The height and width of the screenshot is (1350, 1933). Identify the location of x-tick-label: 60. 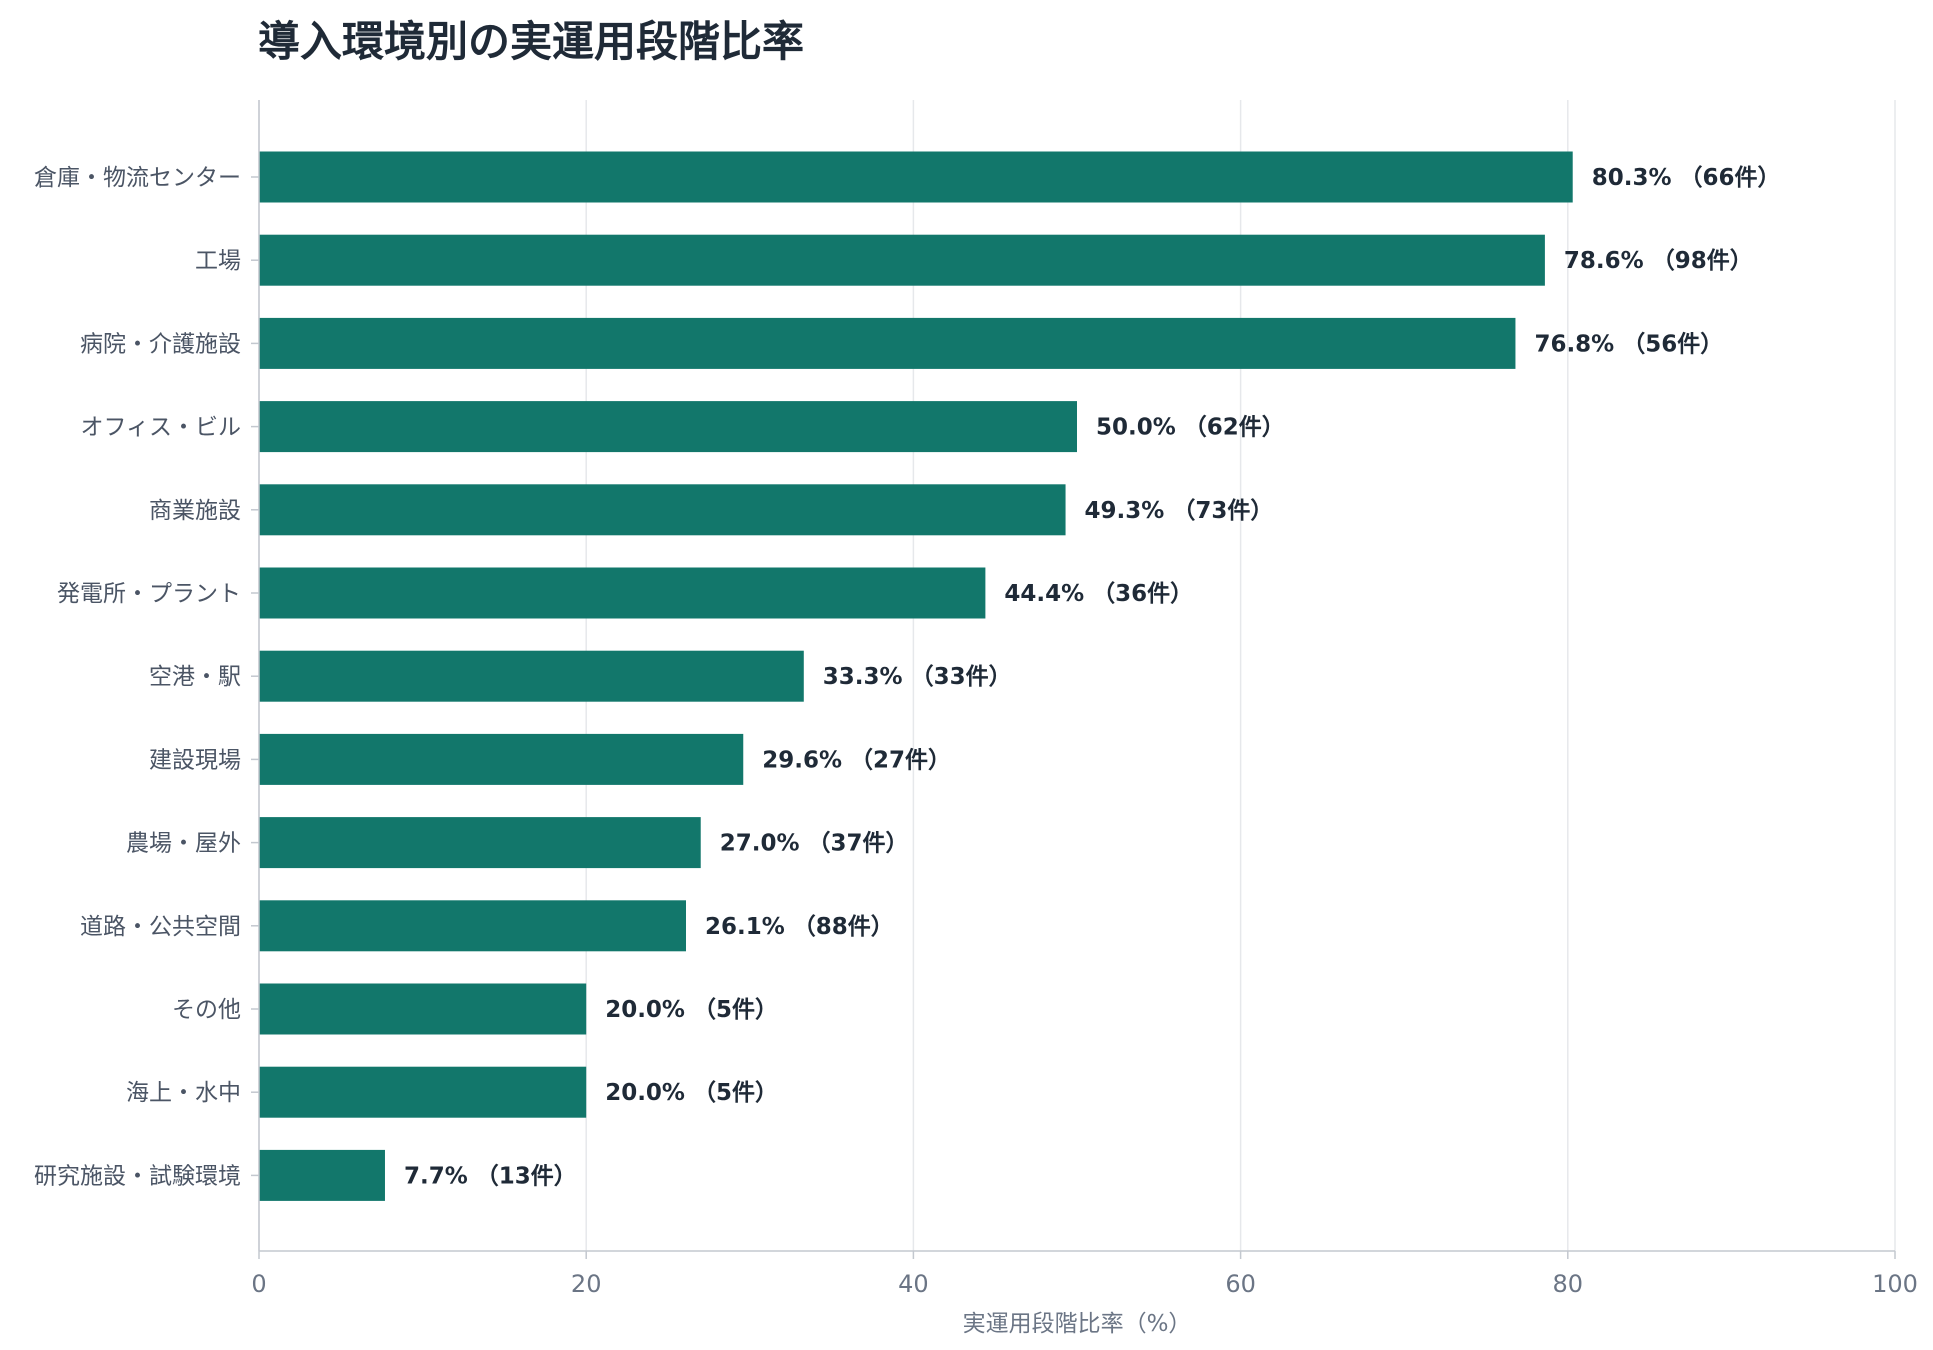
(1240, 1284).